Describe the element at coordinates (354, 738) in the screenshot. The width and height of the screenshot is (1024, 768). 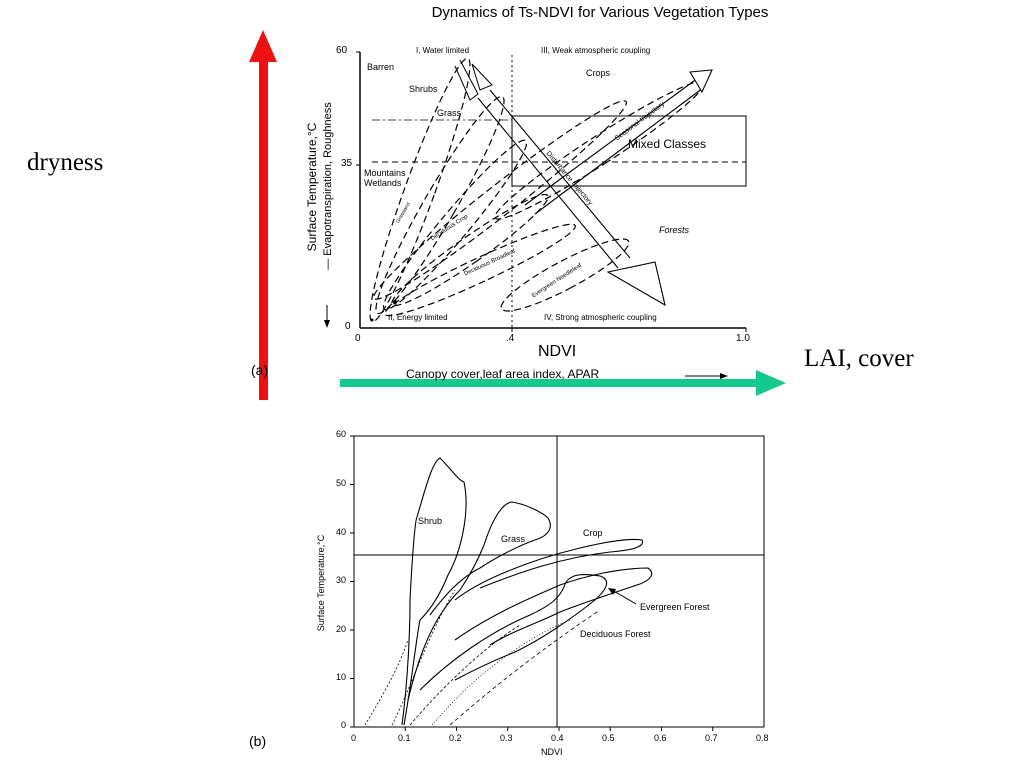
I see `bottom-x-tick-0: 0` at that location.